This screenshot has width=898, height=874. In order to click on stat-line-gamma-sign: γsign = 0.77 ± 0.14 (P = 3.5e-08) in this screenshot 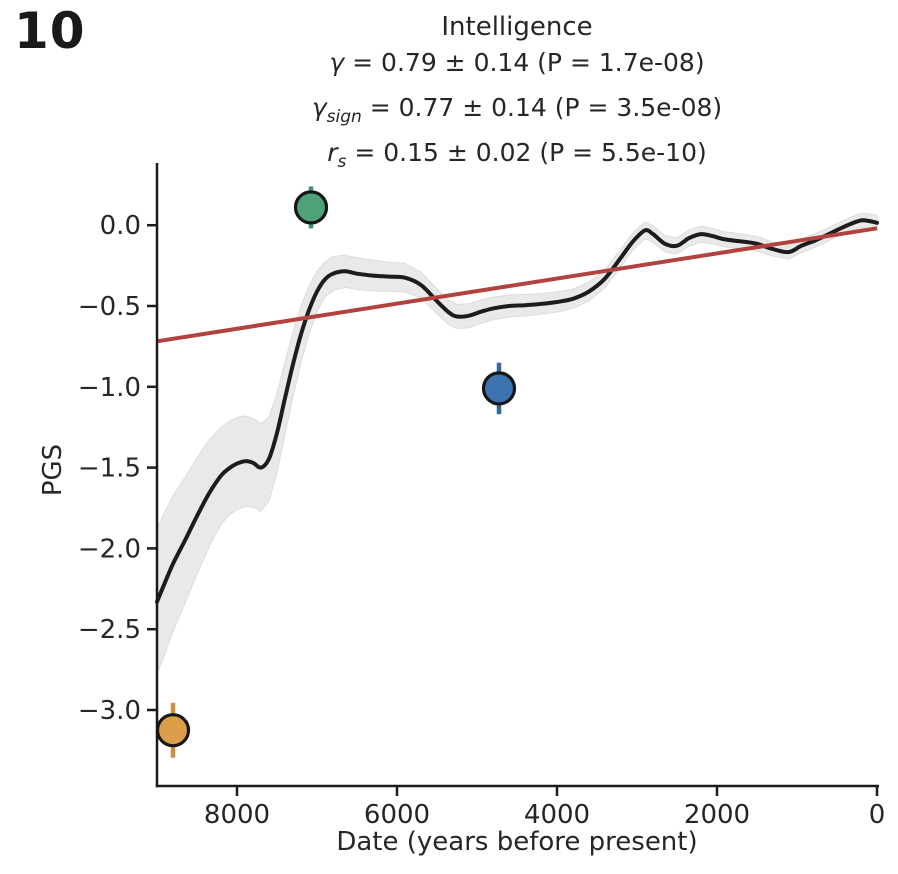, I will do `click(517, 112)`.